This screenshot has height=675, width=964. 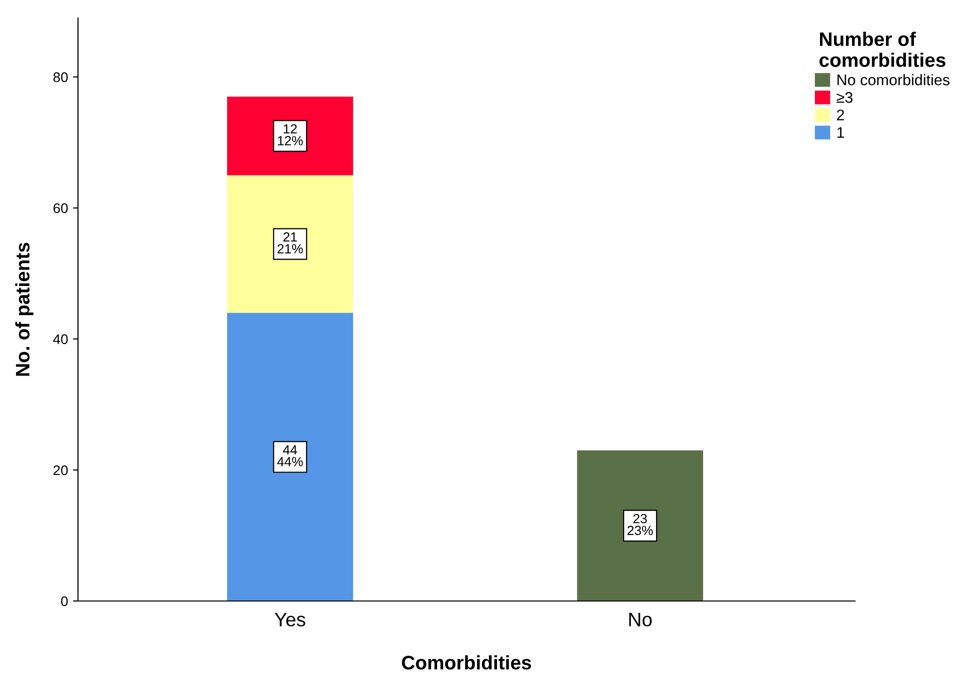 What do you see at coordinates (290, 135) in the screenshot?
I see `data-label: 12 12%` at bounding box center [290, 135].